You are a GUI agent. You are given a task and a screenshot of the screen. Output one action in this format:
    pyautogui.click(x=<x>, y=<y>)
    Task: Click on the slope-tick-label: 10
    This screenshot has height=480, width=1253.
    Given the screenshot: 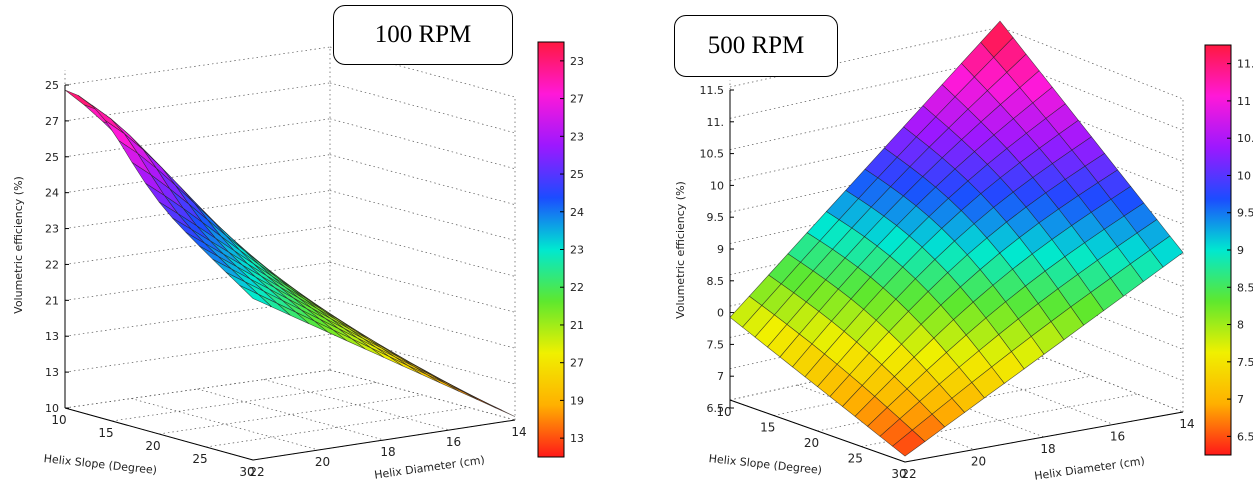 What is the action you would take?
    pyautogui.click(x=58, y=420)
    